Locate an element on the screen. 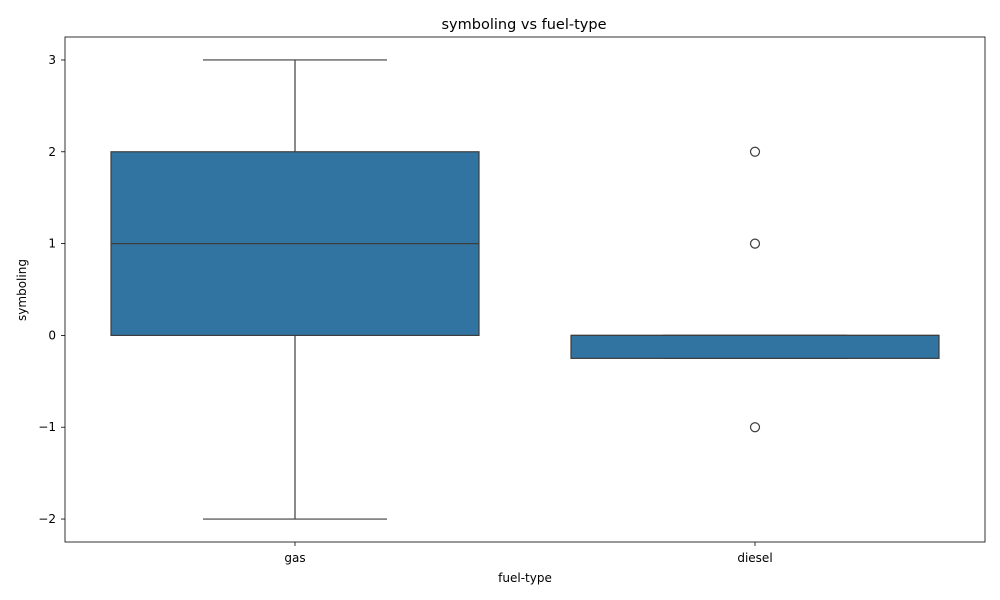  y-tick-label: 3 is located at coordinates (52, 60).